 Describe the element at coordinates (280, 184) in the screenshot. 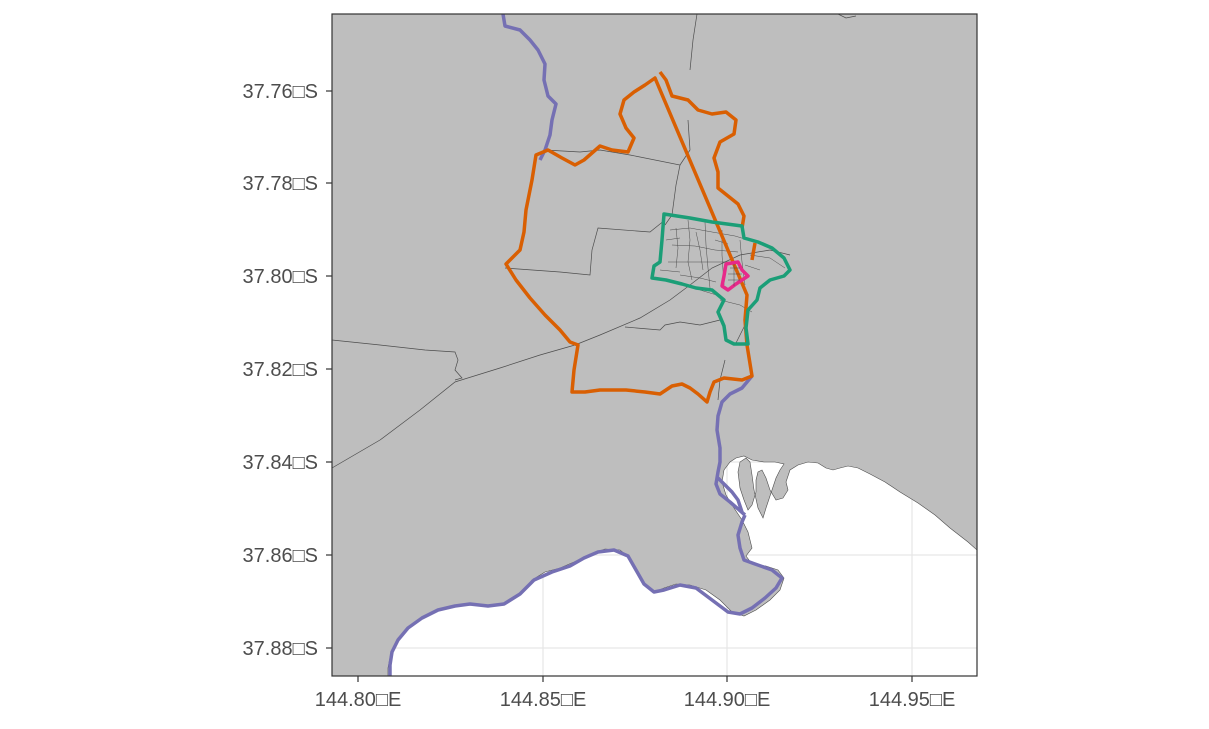

I see `y-tick-label: 37.78□S` at that location.